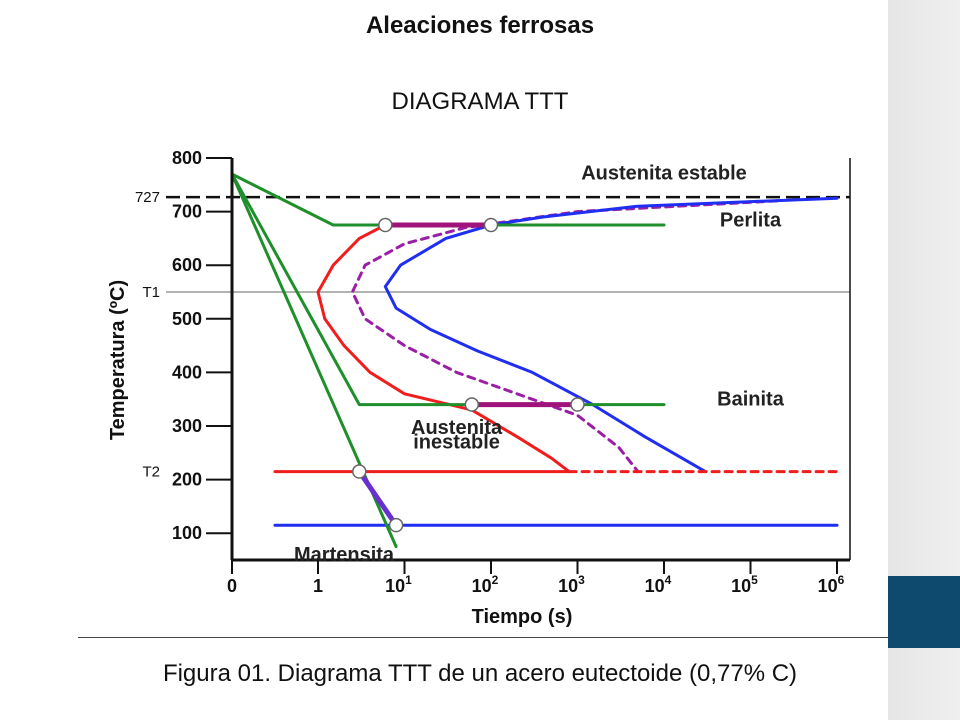 Image resolution: width=960 pixels, height=720 pixels. What do you see at coordinates (187, 265) in the screenshot?
I see `y-tick-label: 600` at bounding box center [187, 265].